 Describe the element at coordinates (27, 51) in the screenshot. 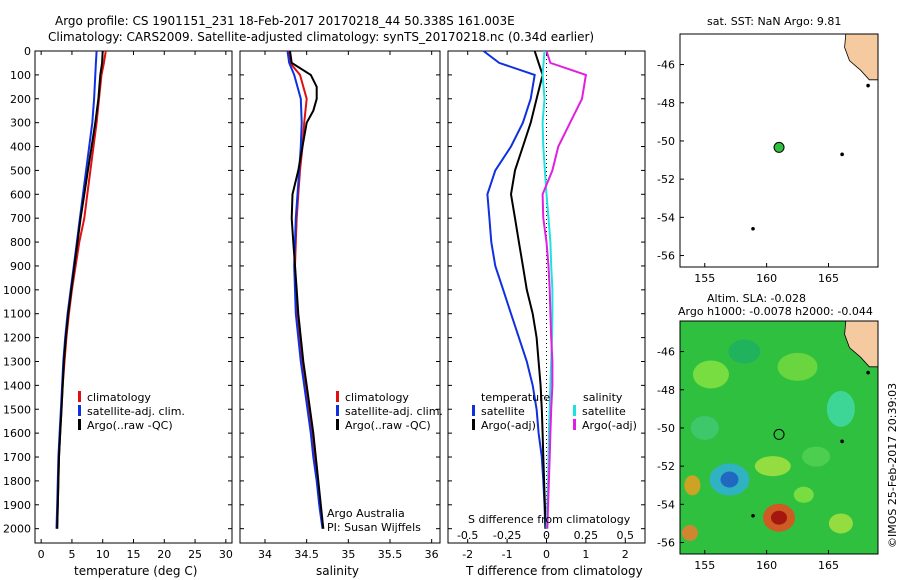

I see `y-tick-label: 0` at that location.